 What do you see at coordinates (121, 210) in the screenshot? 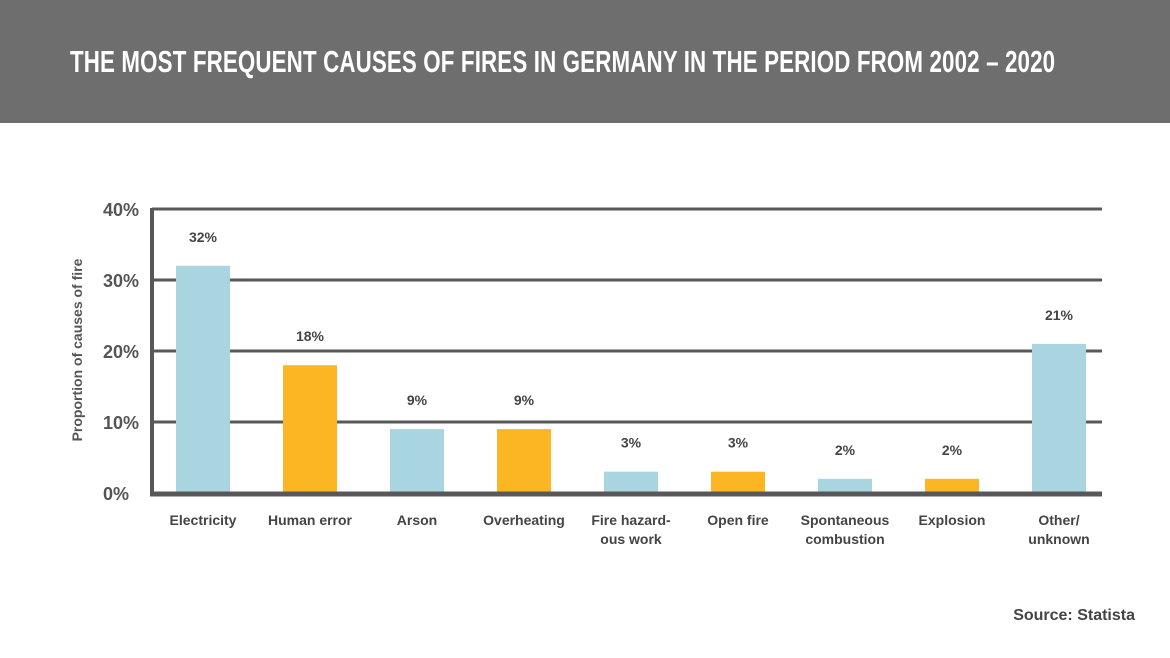
I see `y-tick-label: 40%` at bounding box center [121, 210].